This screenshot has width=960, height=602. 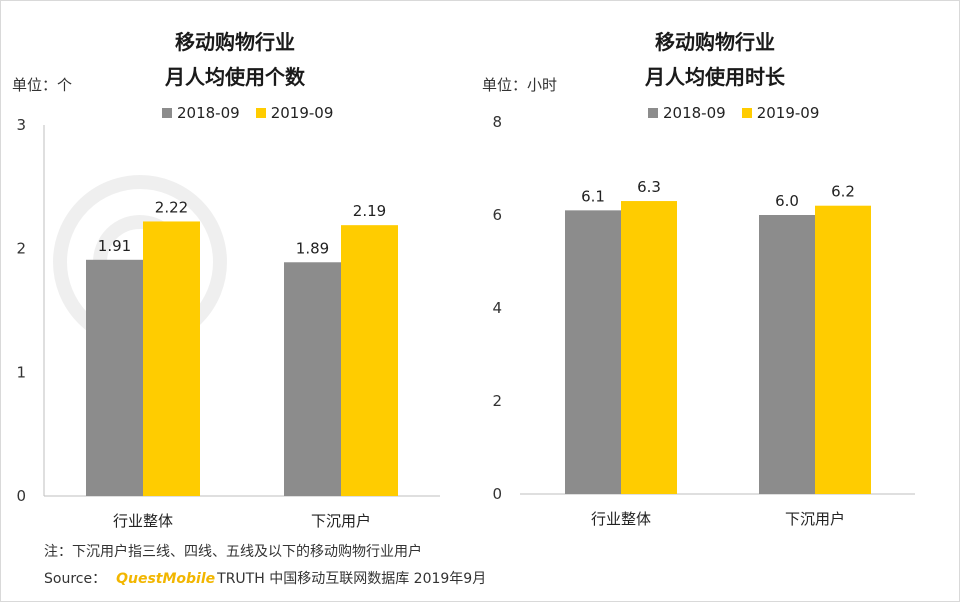 What do you see at coordinates (715, 77) in the screenshot?
I see `chart-title-line2: 月人均使用时长` at bounding box center [715, 77].